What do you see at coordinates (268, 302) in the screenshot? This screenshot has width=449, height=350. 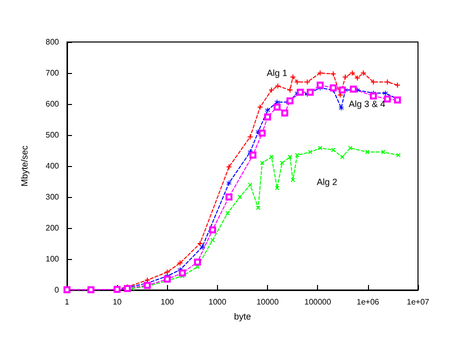 I see `x-tick-label: 10000` at bounding box center [268, 302].